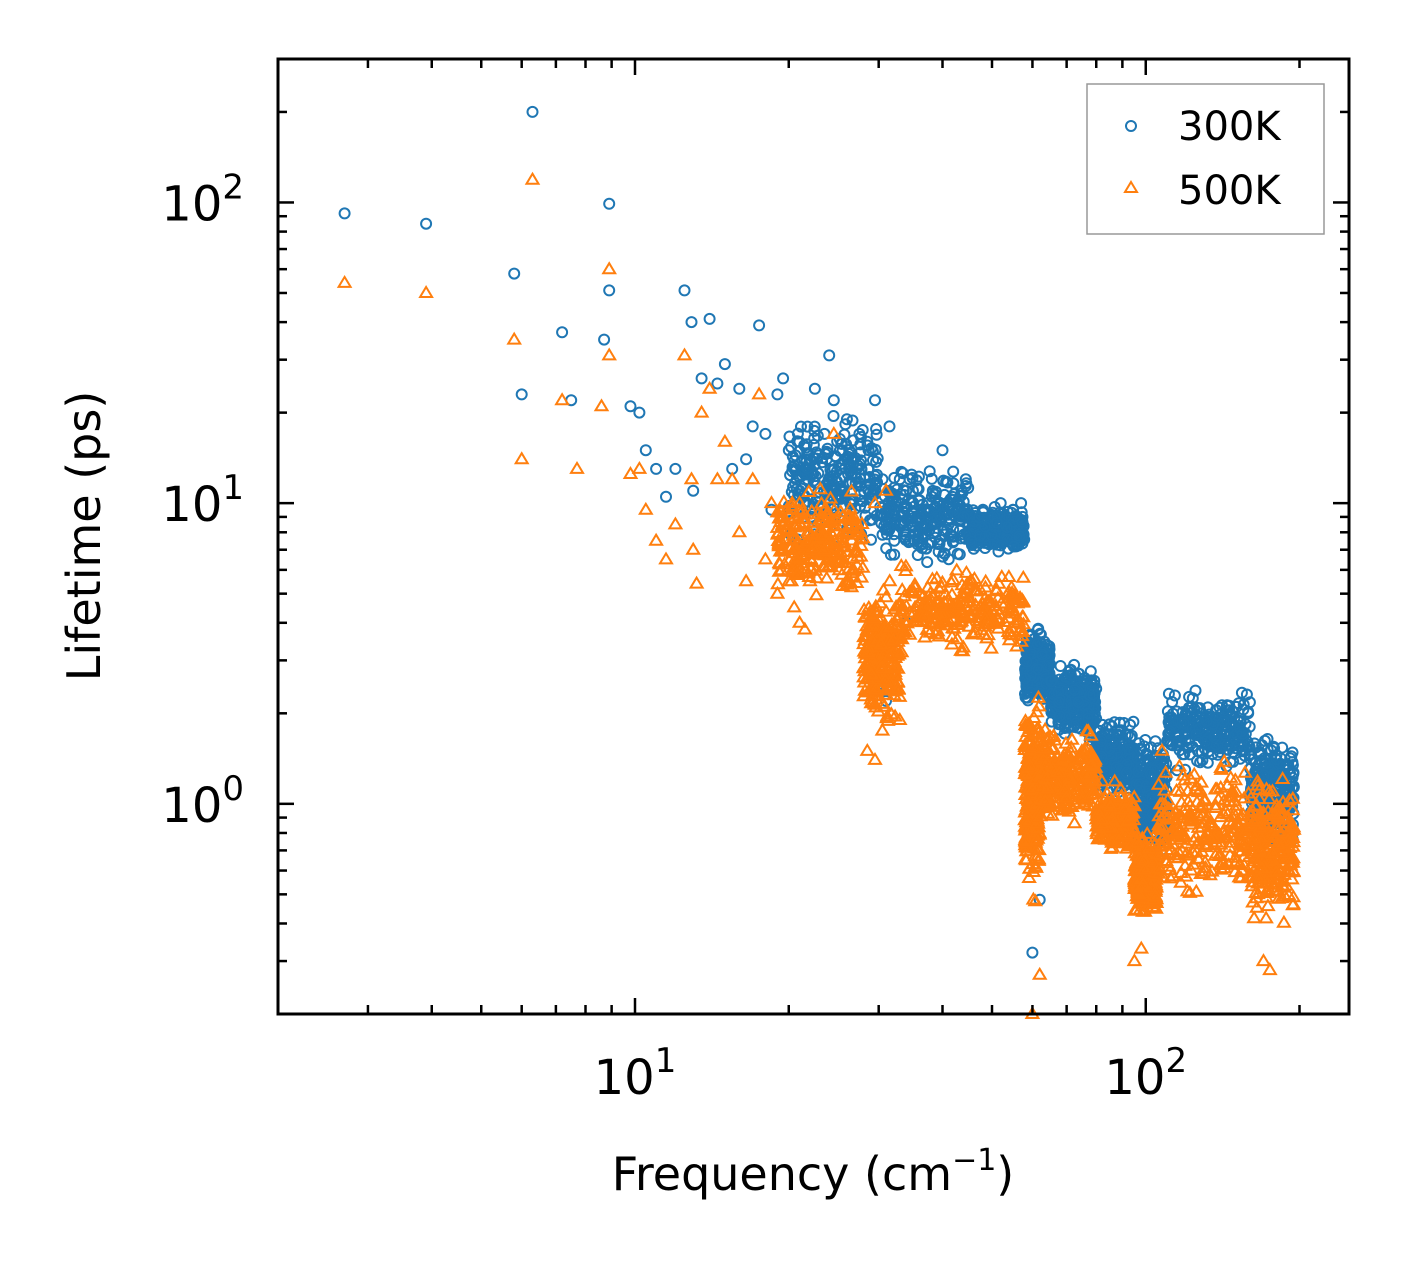 The width and height of the screenshot is (1408, 1265). What do you see at coordinates (1230, 191) in the screenshot?
I see `legend-label-500k: 500K` at bounding box center [1230, 191].